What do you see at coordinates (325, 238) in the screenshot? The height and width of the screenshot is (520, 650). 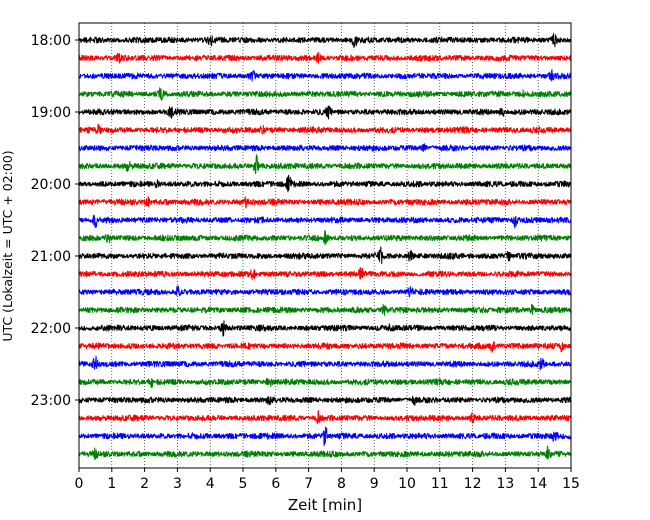 I see `trace-line-2045` at bounding box center [325, 238].